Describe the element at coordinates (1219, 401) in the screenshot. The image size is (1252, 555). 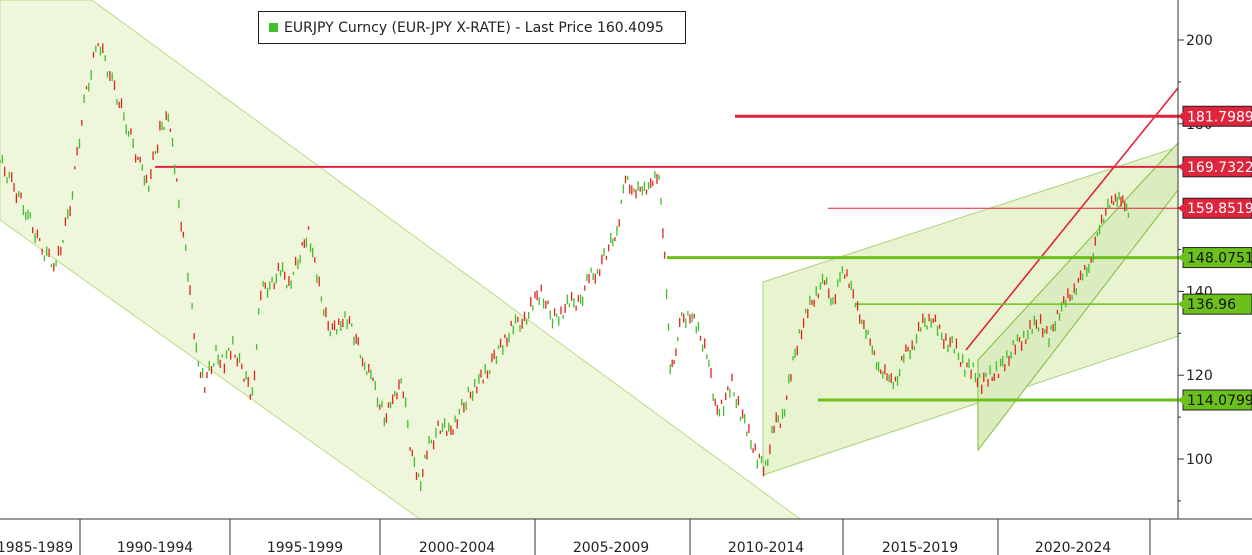
I see `level-tag-label: 114.0799` at that location.